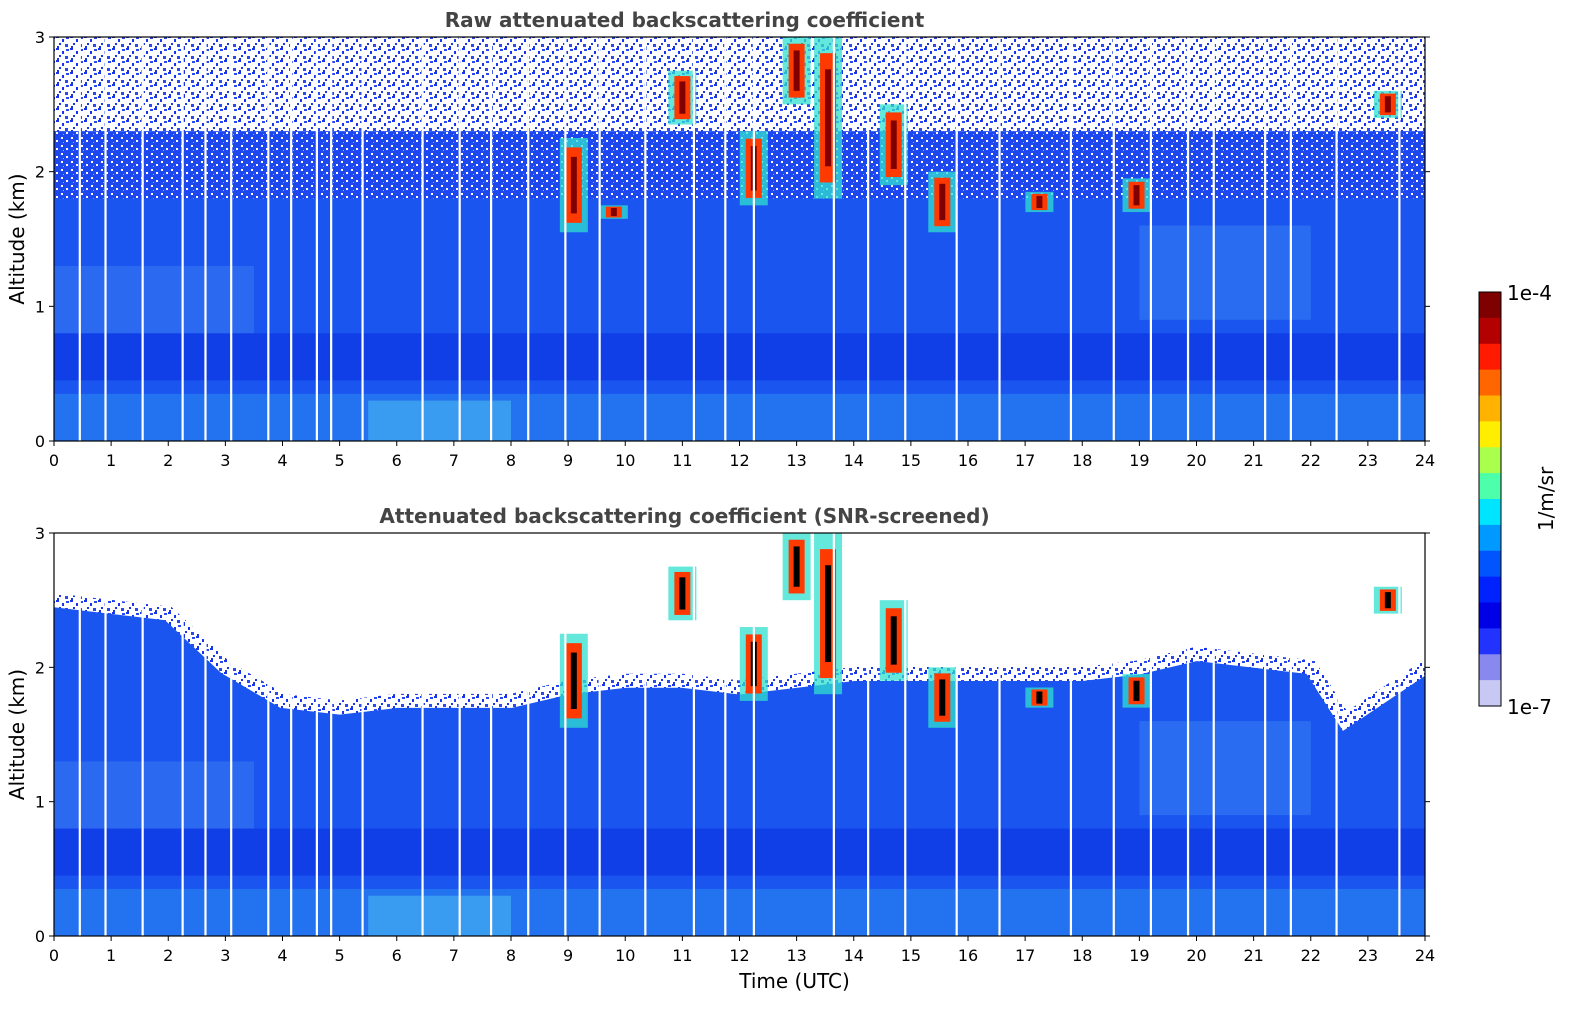  Describe the element at coordinates (340, 460) in the screenshot. I see `x-tick-label: 5` at that location.